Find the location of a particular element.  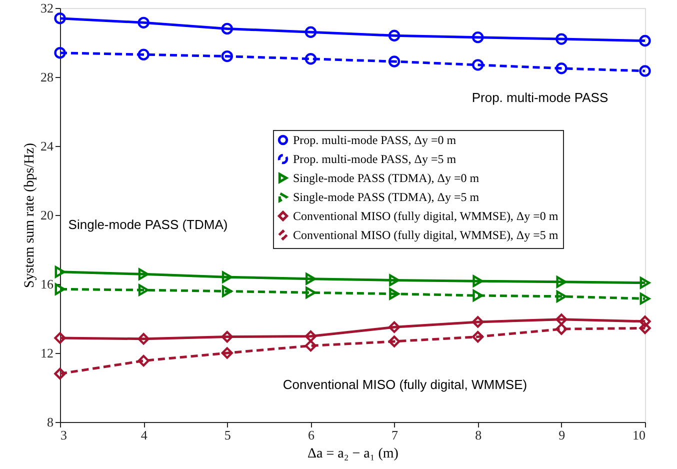

y-tick-label: 32 is located at coordinates (47, 8).